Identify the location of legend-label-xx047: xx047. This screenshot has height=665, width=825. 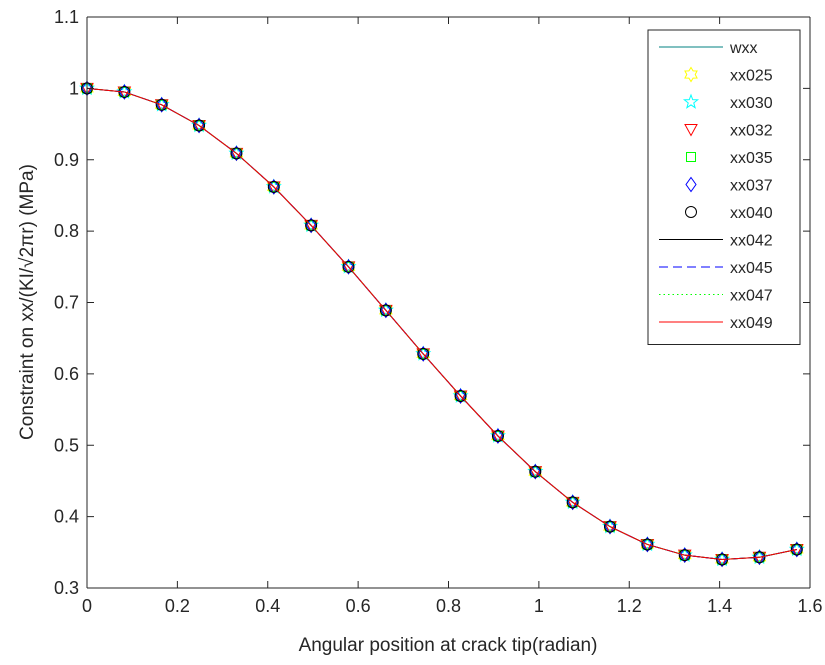
(751, 296).